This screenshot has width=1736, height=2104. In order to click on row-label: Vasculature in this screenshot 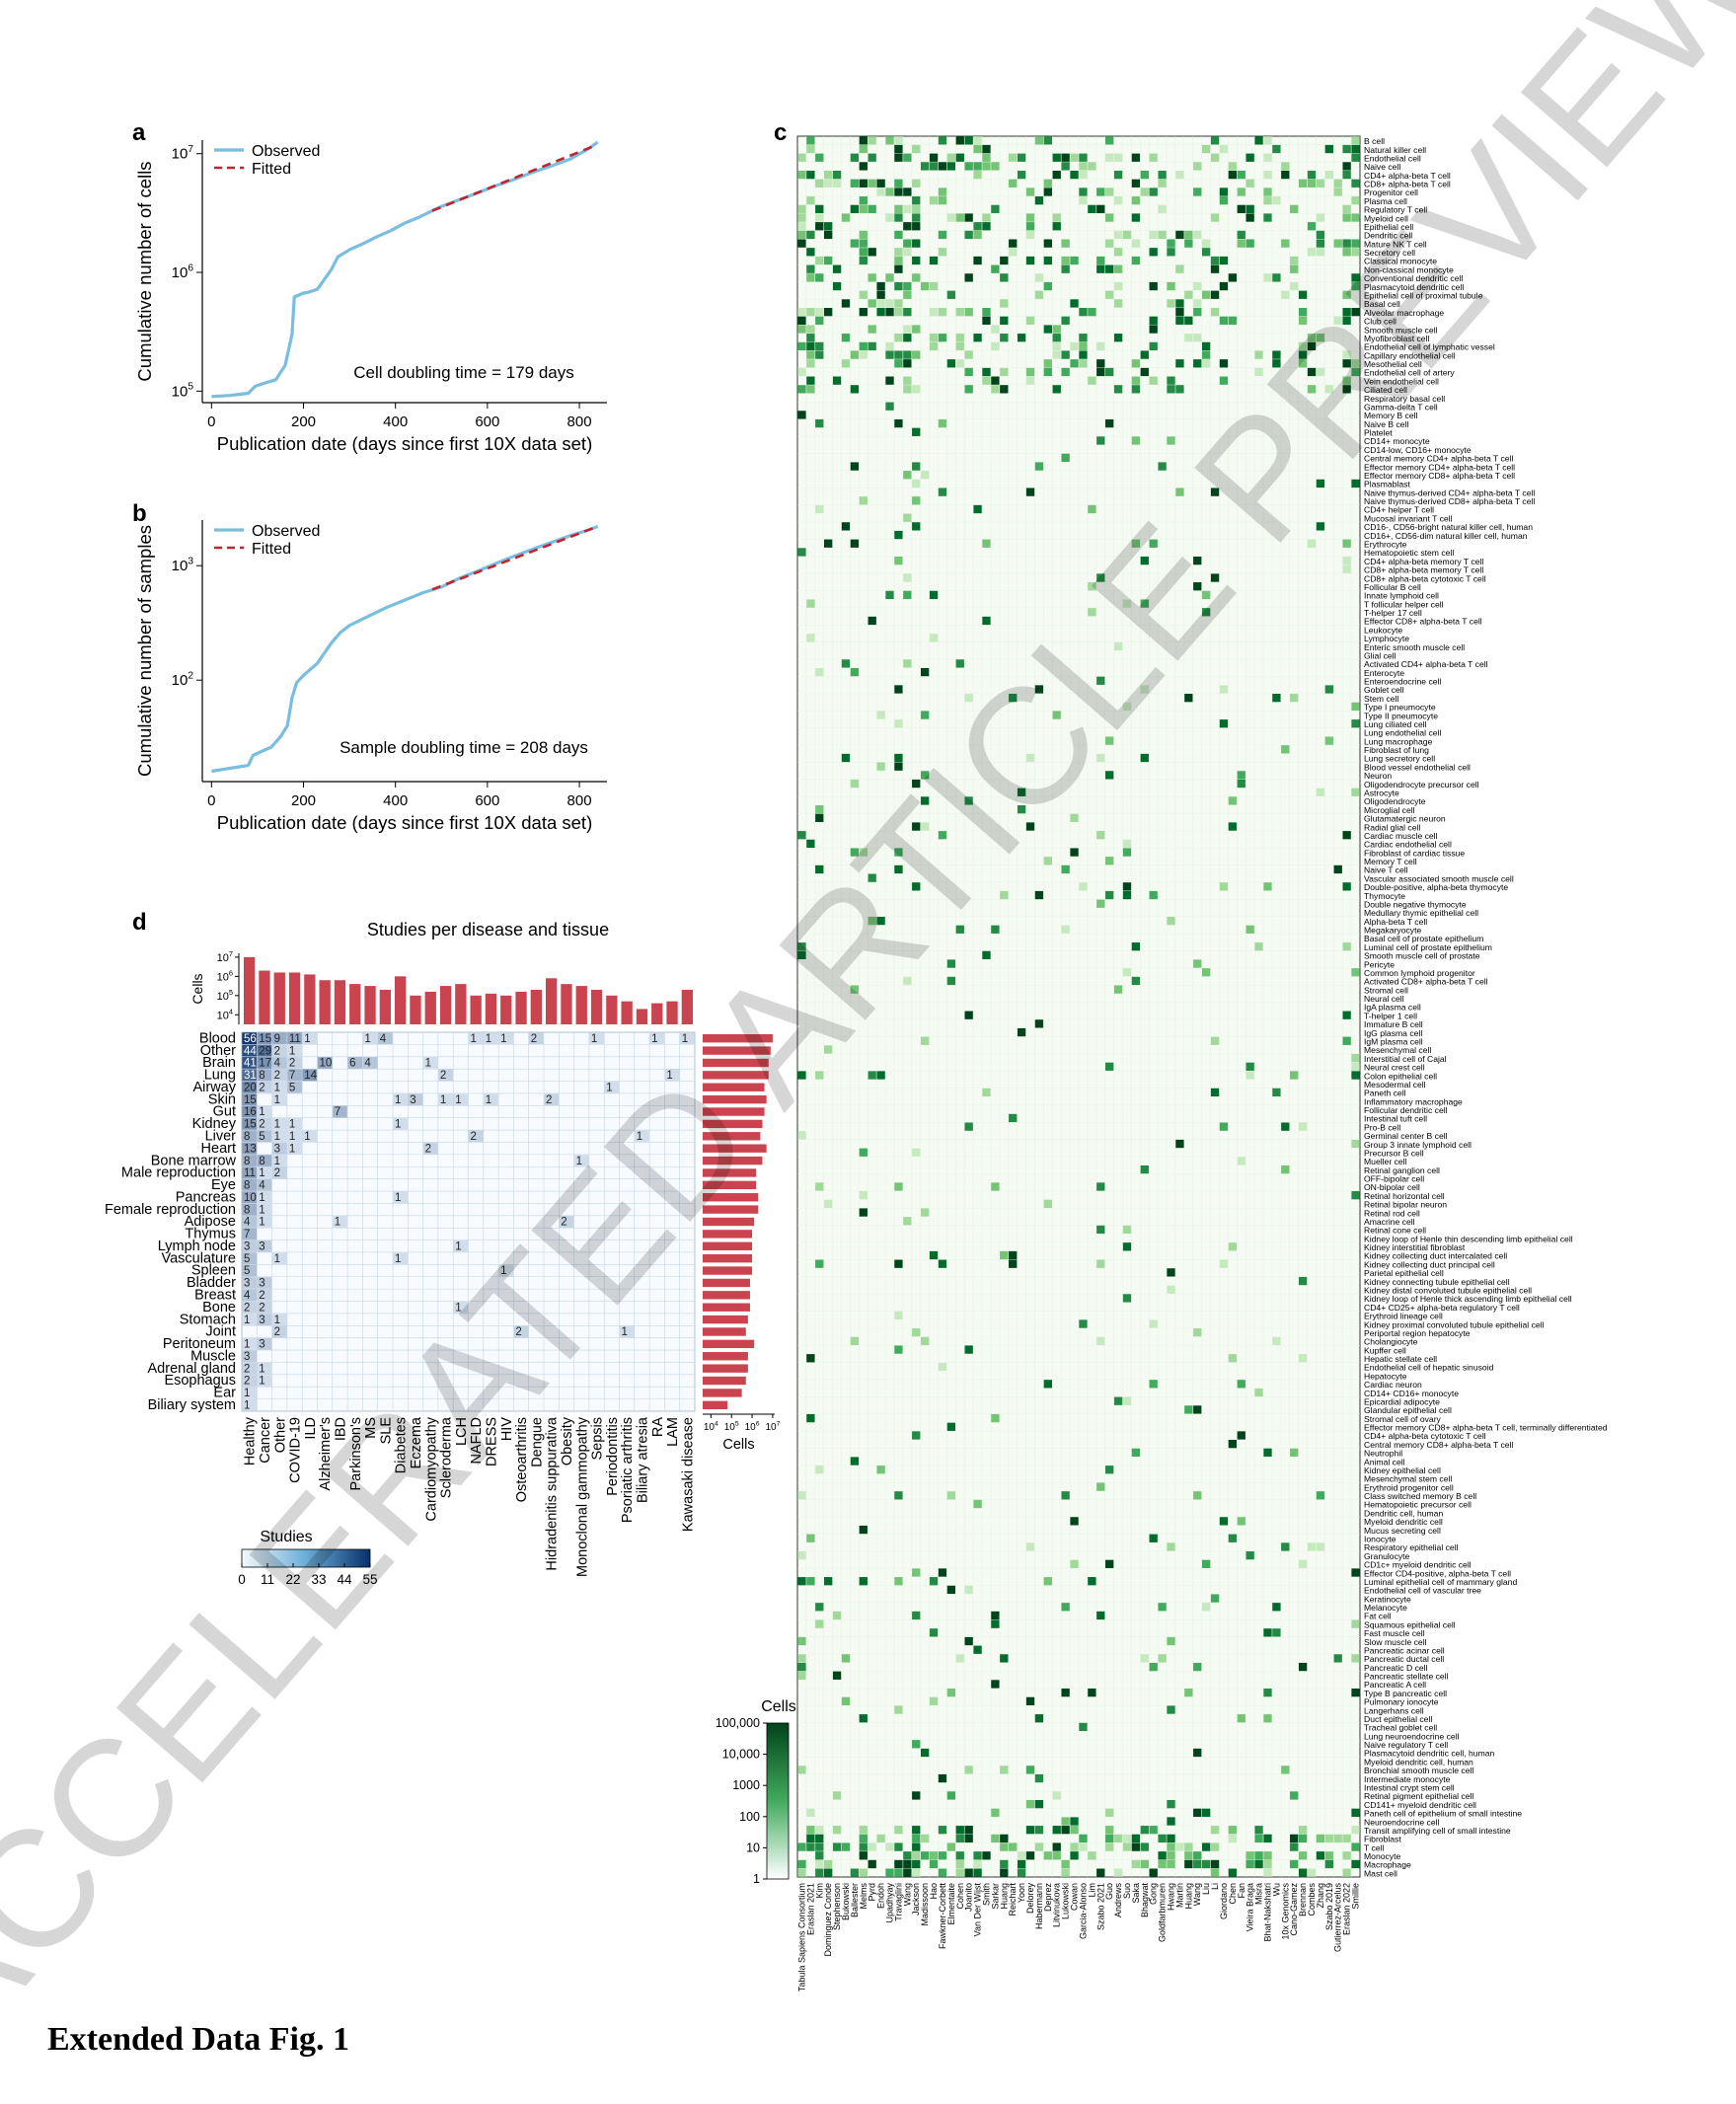, I will do `click(199, 1258)`.